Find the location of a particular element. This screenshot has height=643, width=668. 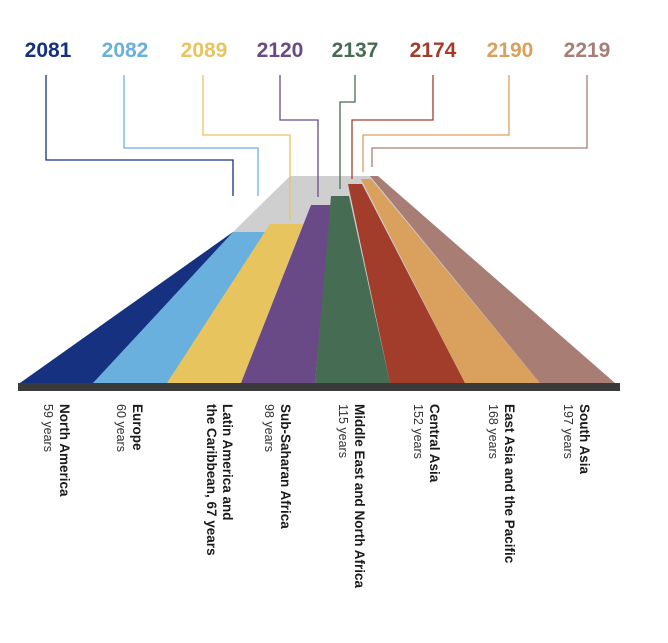

region-name-3: Latin America and is located at coordinates (227, 462).